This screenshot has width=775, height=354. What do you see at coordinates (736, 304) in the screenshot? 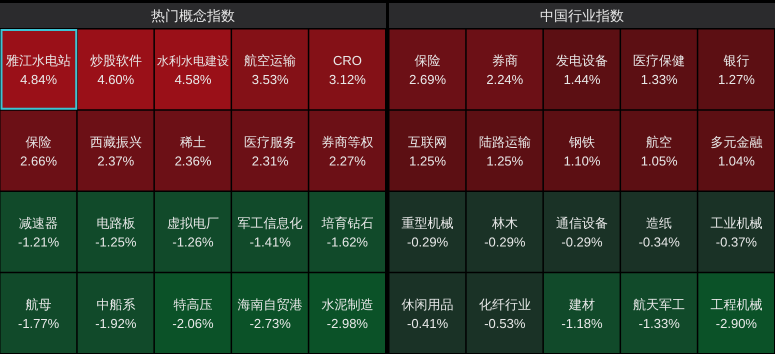
I see `category-label: 工程机械` at bounding box center [736, 304].